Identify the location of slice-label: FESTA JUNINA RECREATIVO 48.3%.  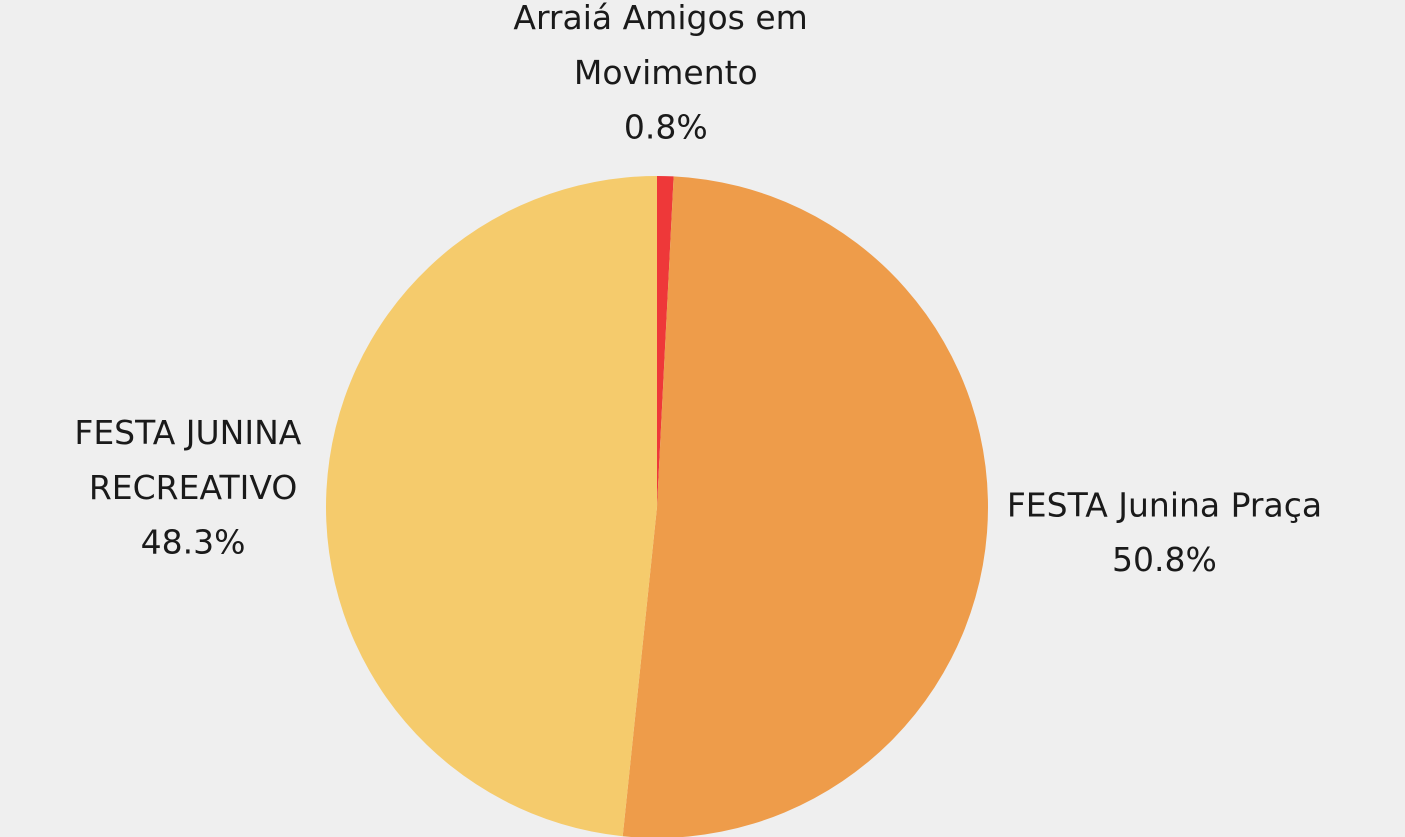
(193, 486).